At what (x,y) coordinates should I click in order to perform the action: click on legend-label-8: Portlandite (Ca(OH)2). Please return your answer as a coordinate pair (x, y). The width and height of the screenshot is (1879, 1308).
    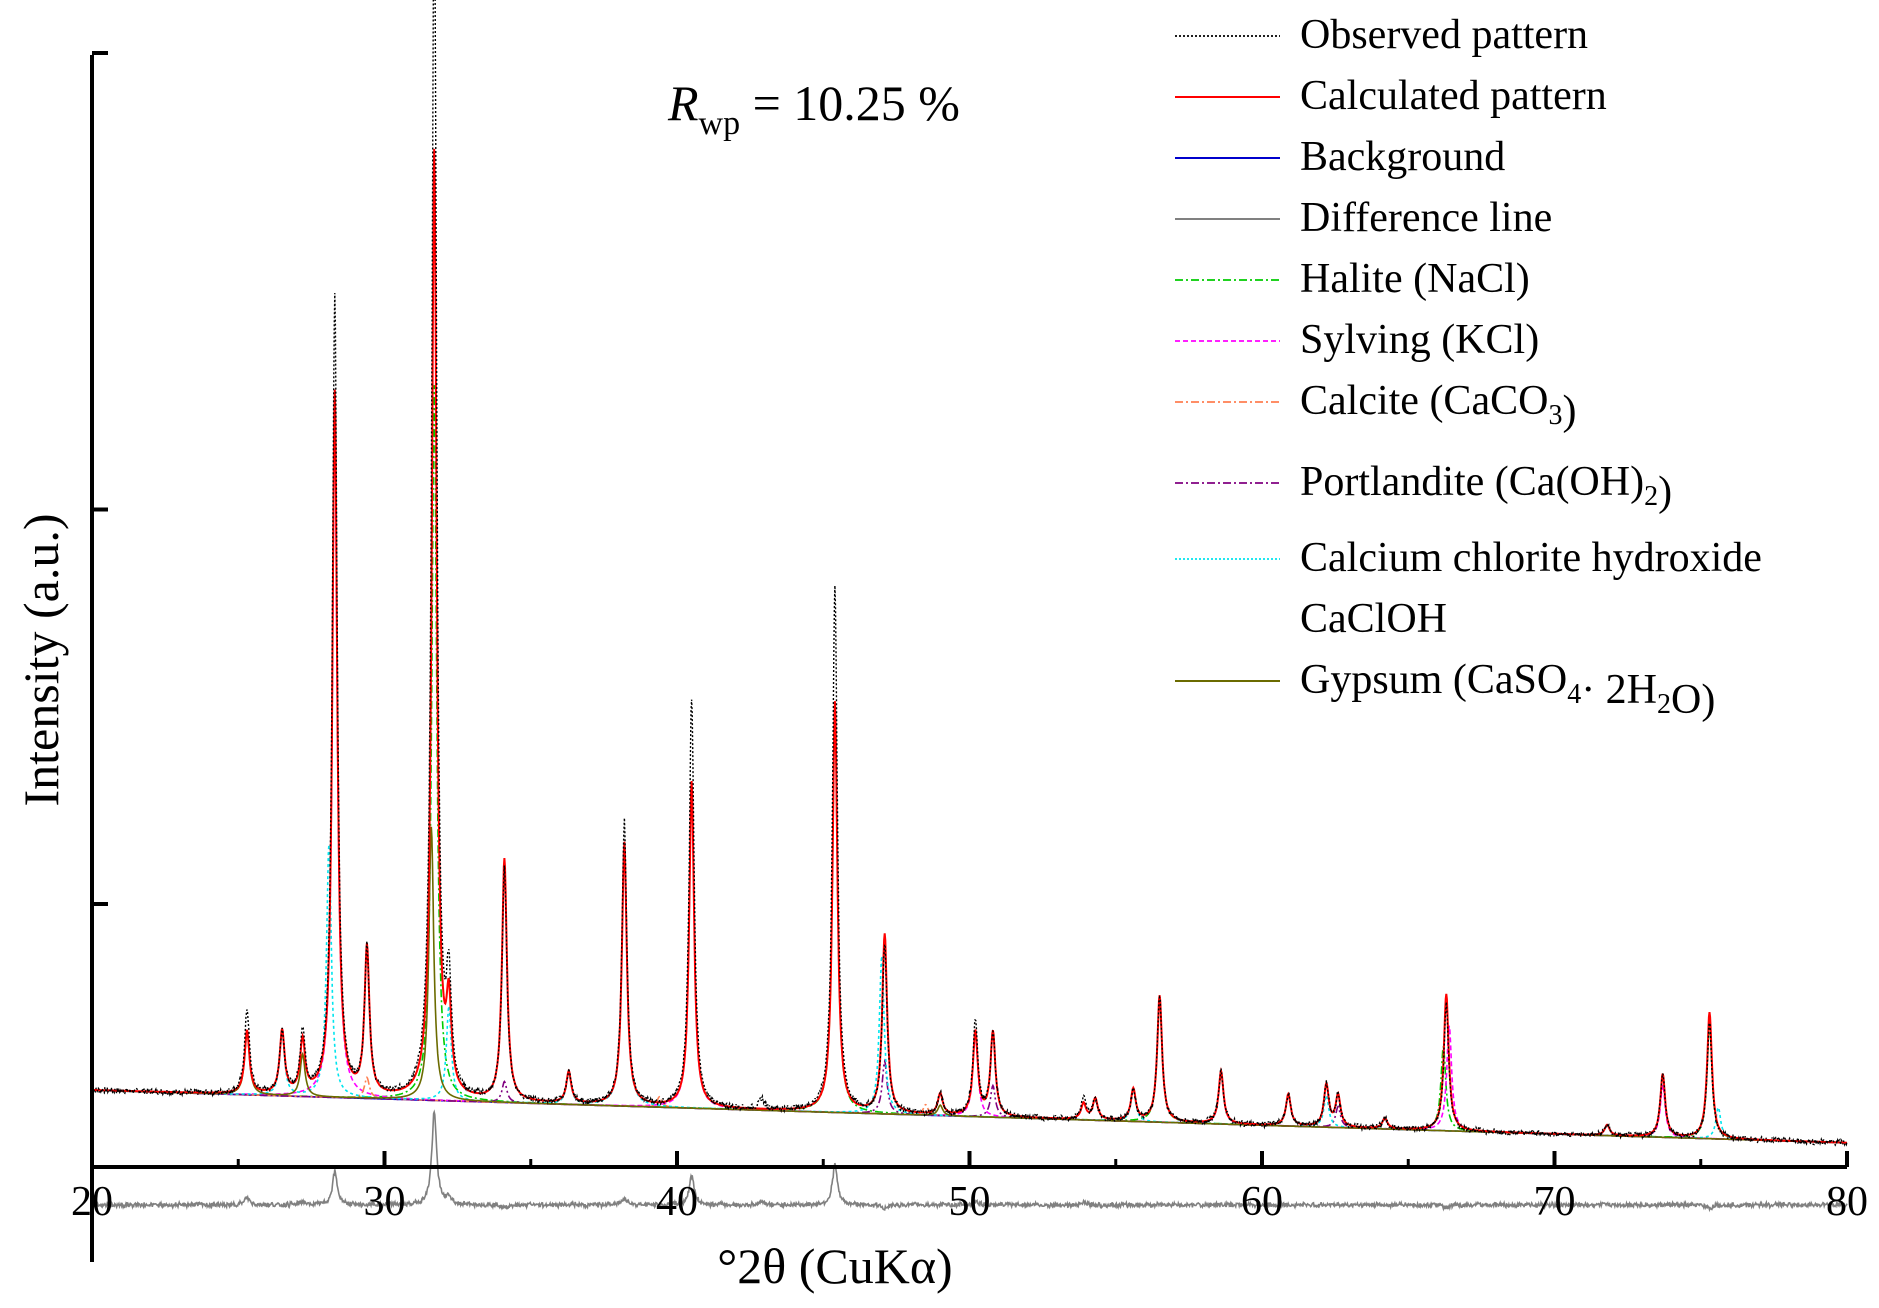
    Looking at the image, I should click on (1486, 487).